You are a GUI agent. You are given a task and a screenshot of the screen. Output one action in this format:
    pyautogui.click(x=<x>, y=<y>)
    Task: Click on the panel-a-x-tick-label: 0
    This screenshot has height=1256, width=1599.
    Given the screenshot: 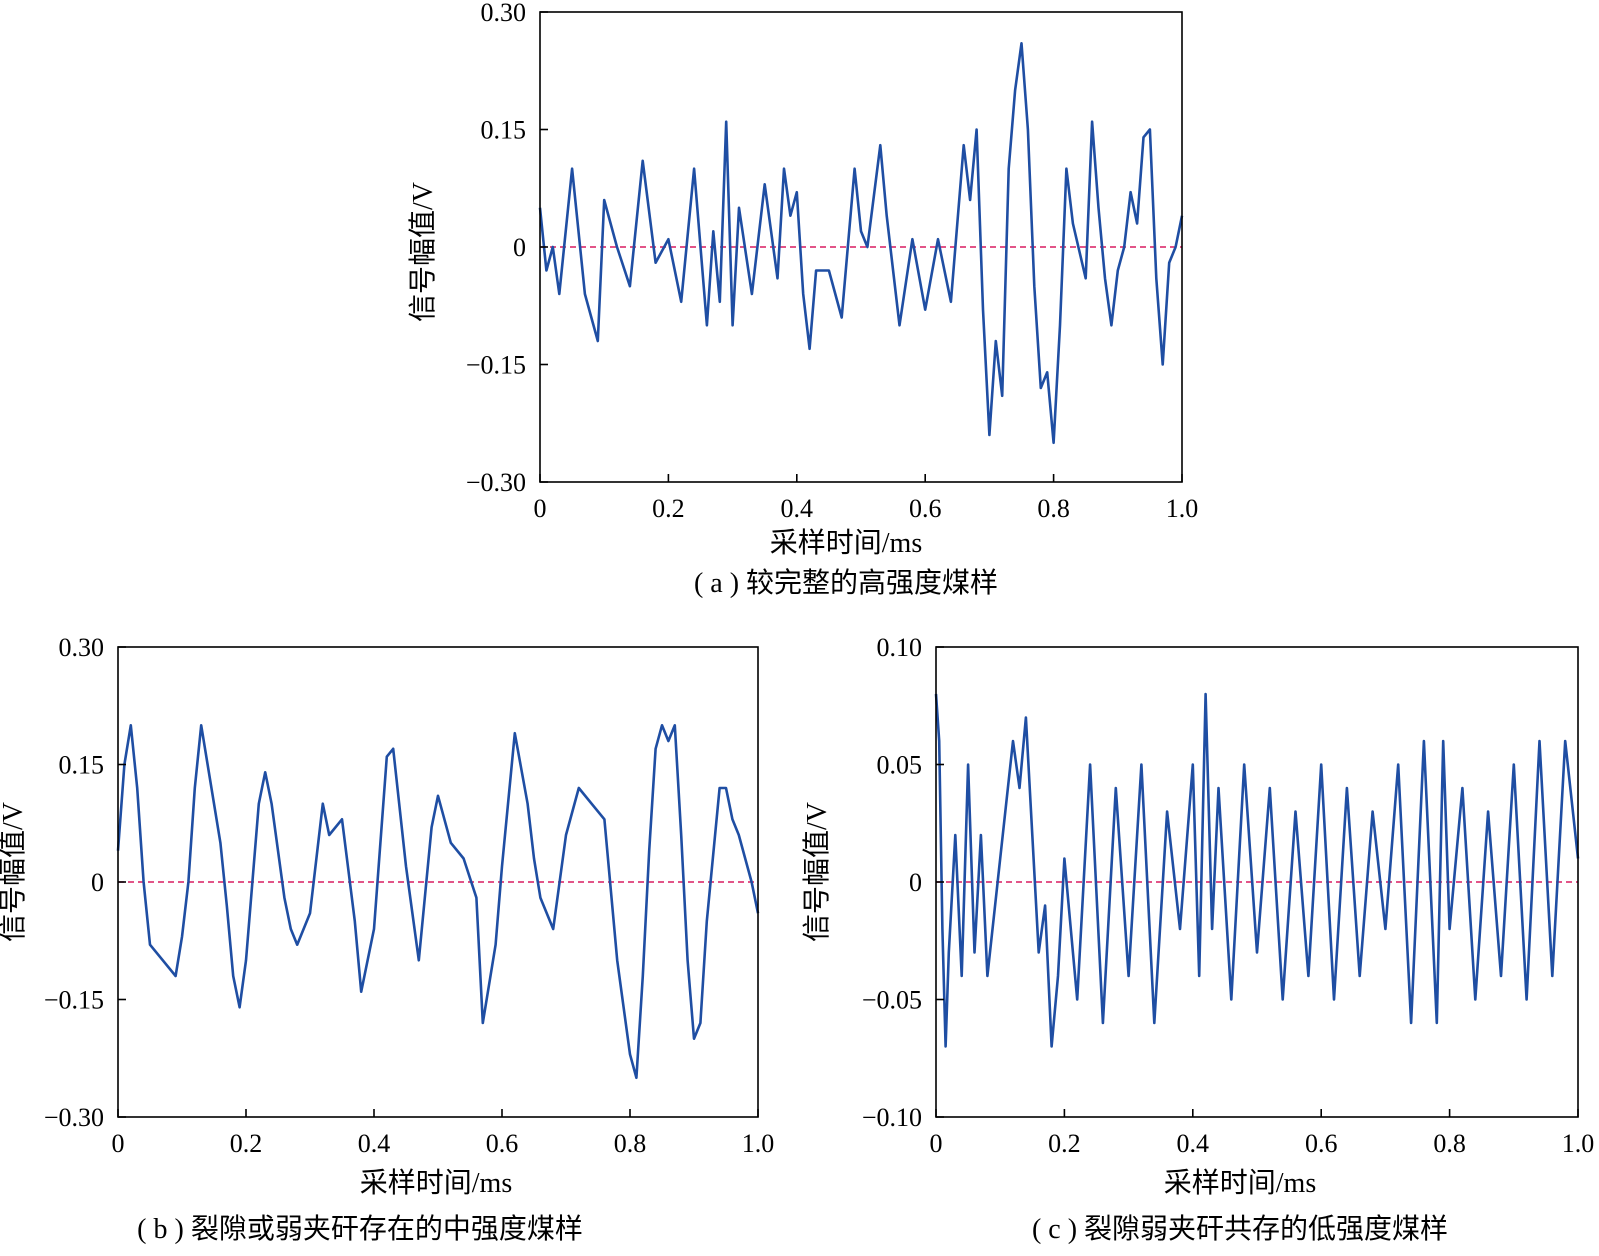 What is the action you would take?
    pyautogui.click(x=540, y=508)
    